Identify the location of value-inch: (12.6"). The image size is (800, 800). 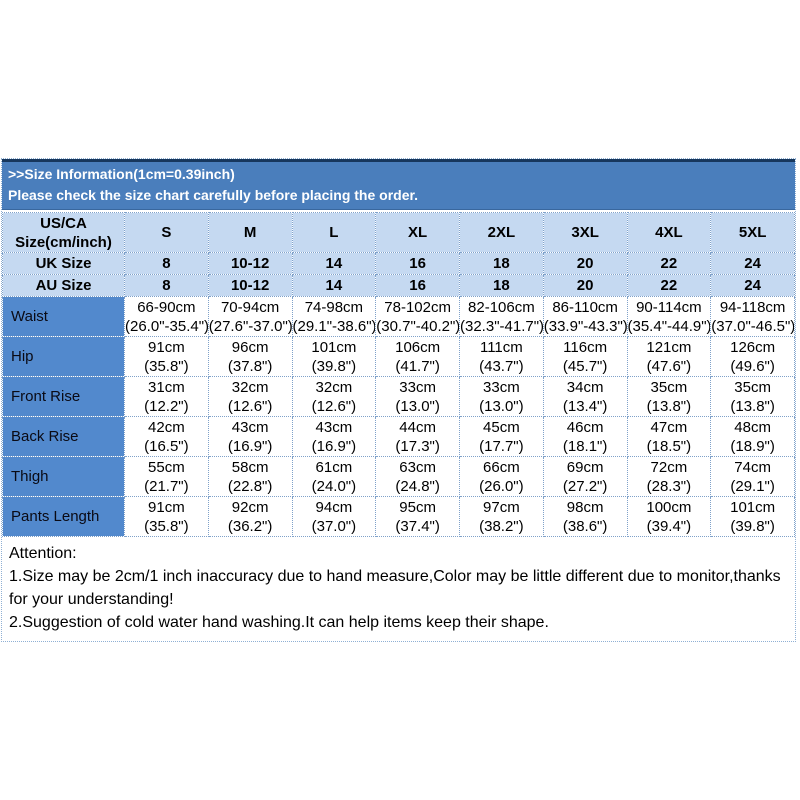
(334, 406).